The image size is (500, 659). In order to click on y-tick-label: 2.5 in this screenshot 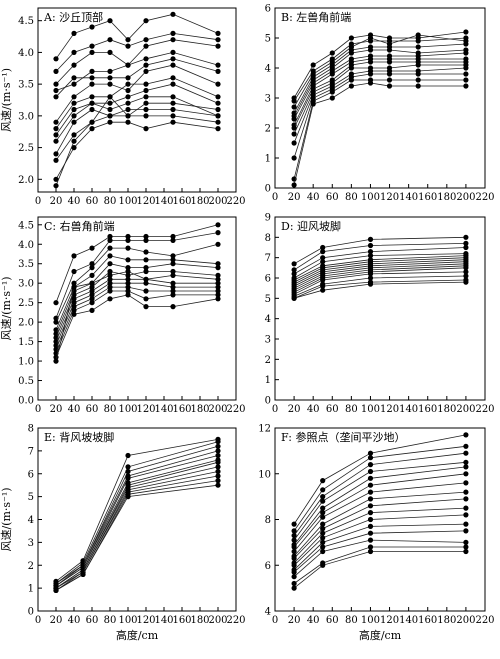, I will do `click(26, 148)`.